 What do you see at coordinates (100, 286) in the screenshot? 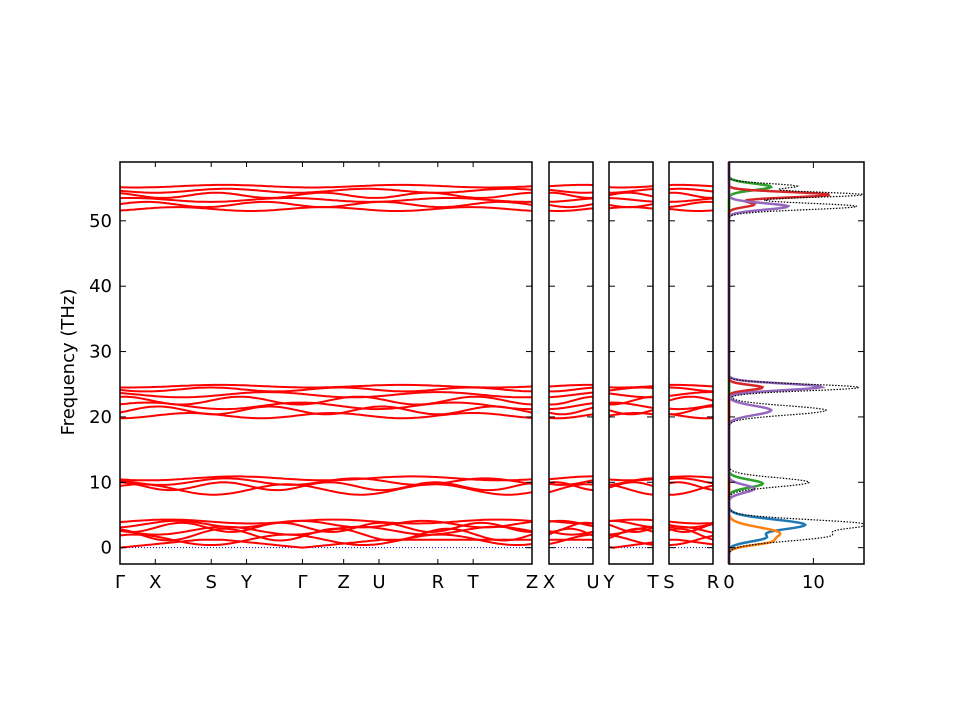
I see `y-tick-label: 40` at bounding box center [100, 286].